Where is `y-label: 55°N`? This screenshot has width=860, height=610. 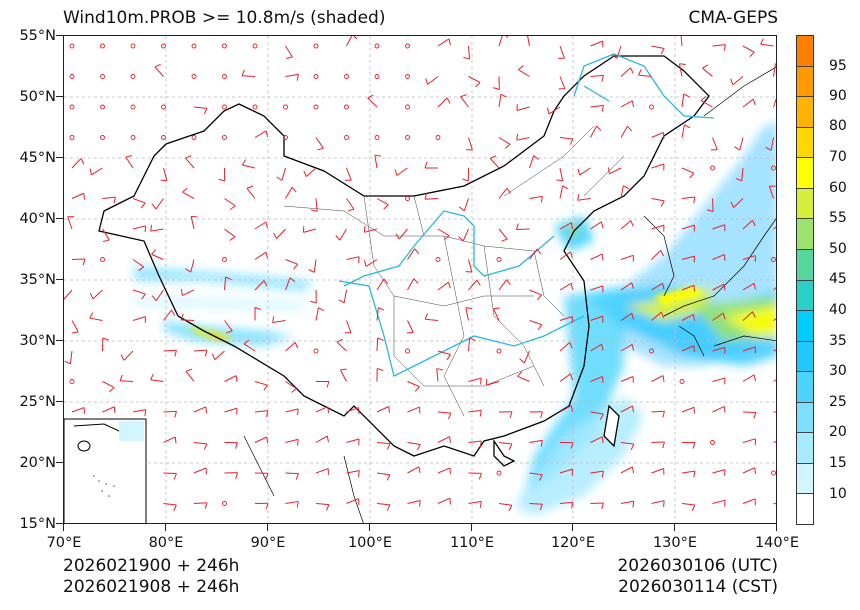 y-label: 55°N is located at coordinates (37, 36).